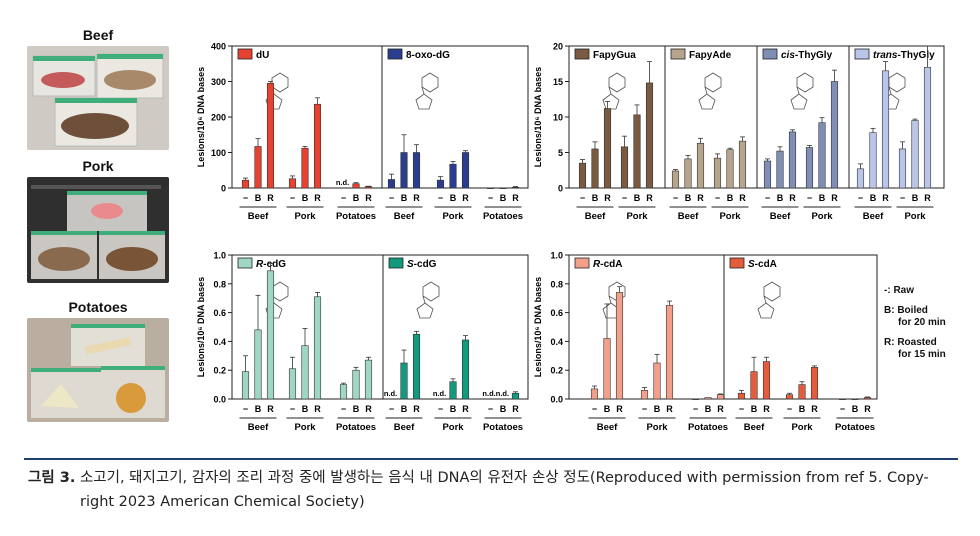 This screenshot has width=980, height=536. Describe the element at coordinates (453, 427) in the screenshot. I see `food-label: Pork` at that location.